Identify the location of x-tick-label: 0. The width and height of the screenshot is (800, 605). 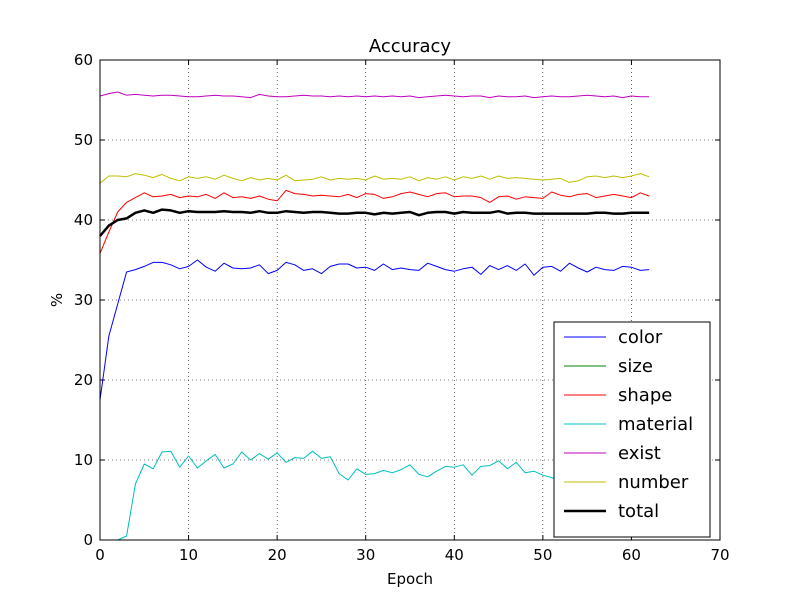
(100, 555).